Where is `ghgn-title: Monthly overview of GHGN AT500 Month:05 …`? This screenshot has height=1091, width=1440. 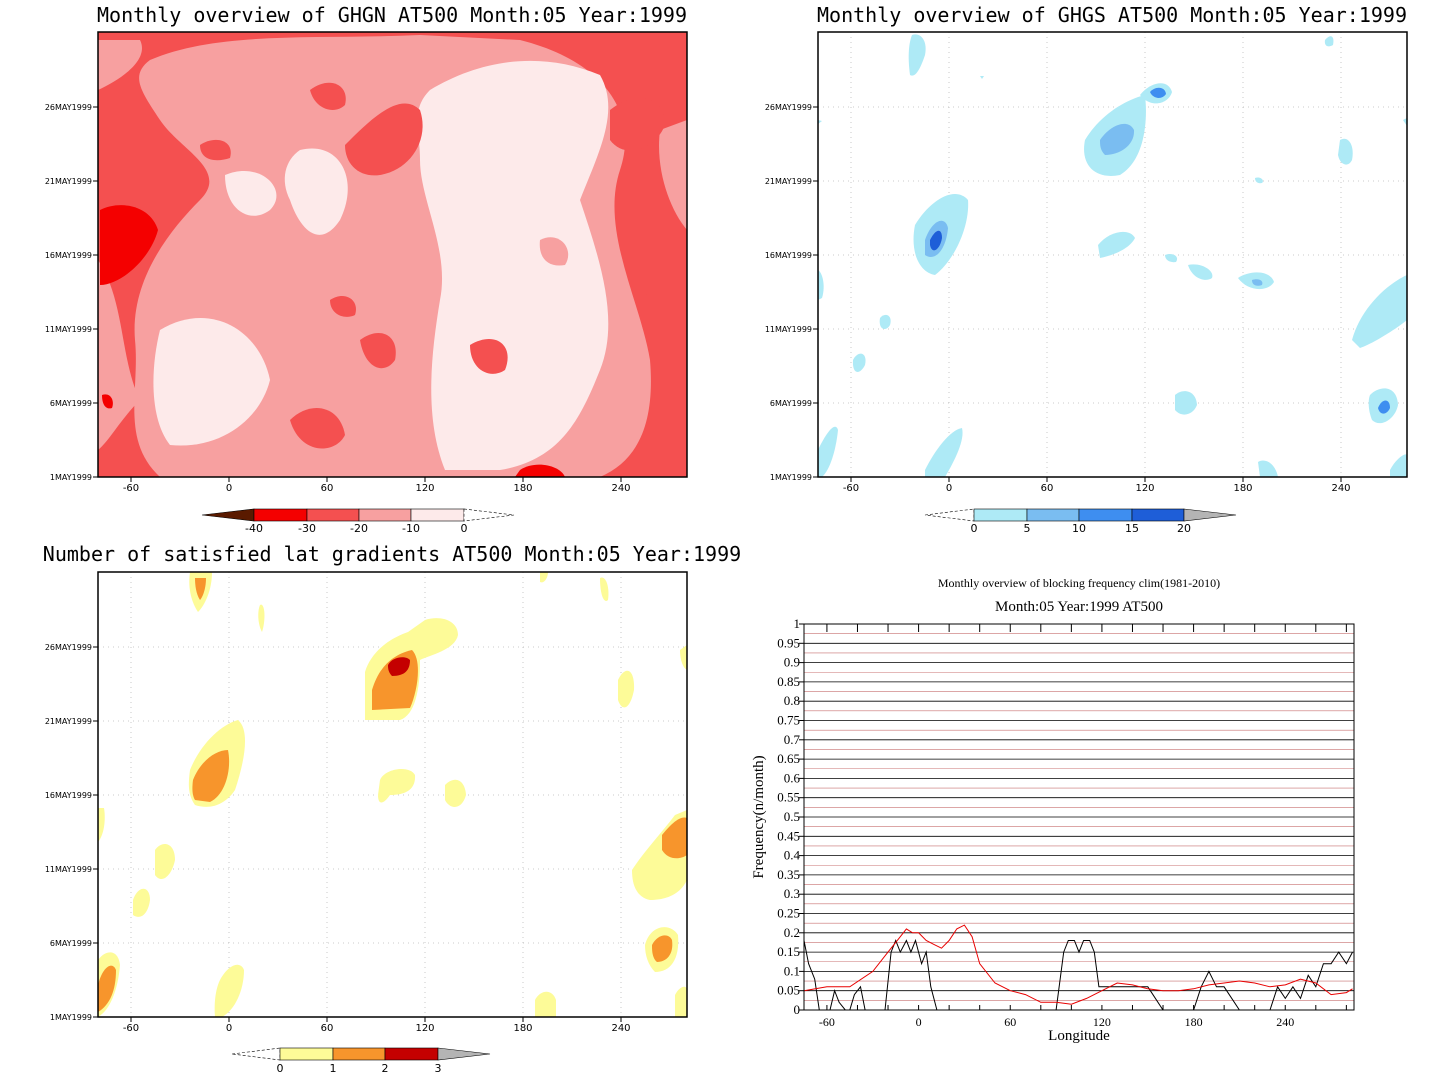 ghgn-title: Monthly overview of GHGN AT500 Month:05 … is located at coordinates (392, 15).